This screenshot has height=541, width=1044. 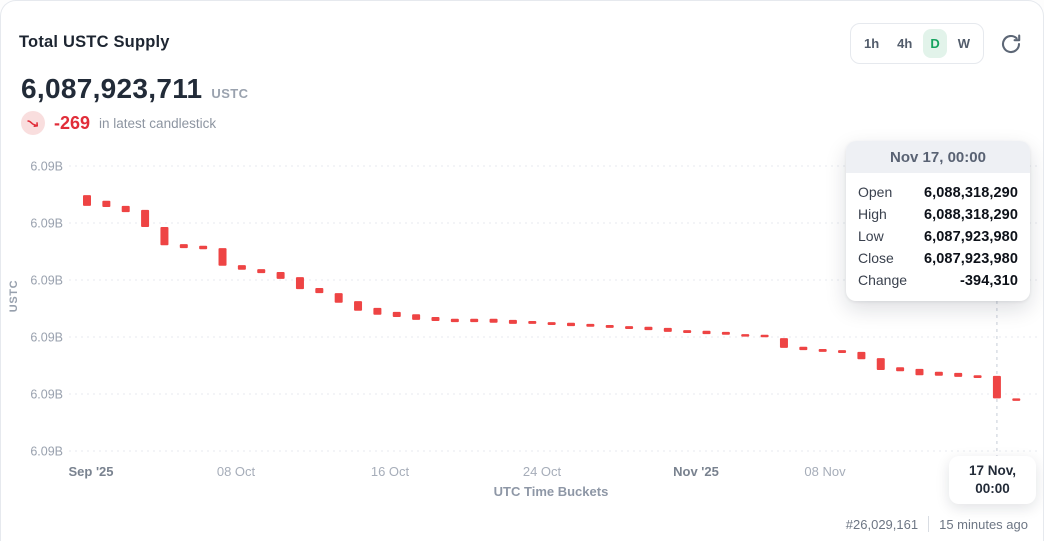 I want to click on tooltip-row-low: Low 6,087,923,980, so click(x=938, y=236).